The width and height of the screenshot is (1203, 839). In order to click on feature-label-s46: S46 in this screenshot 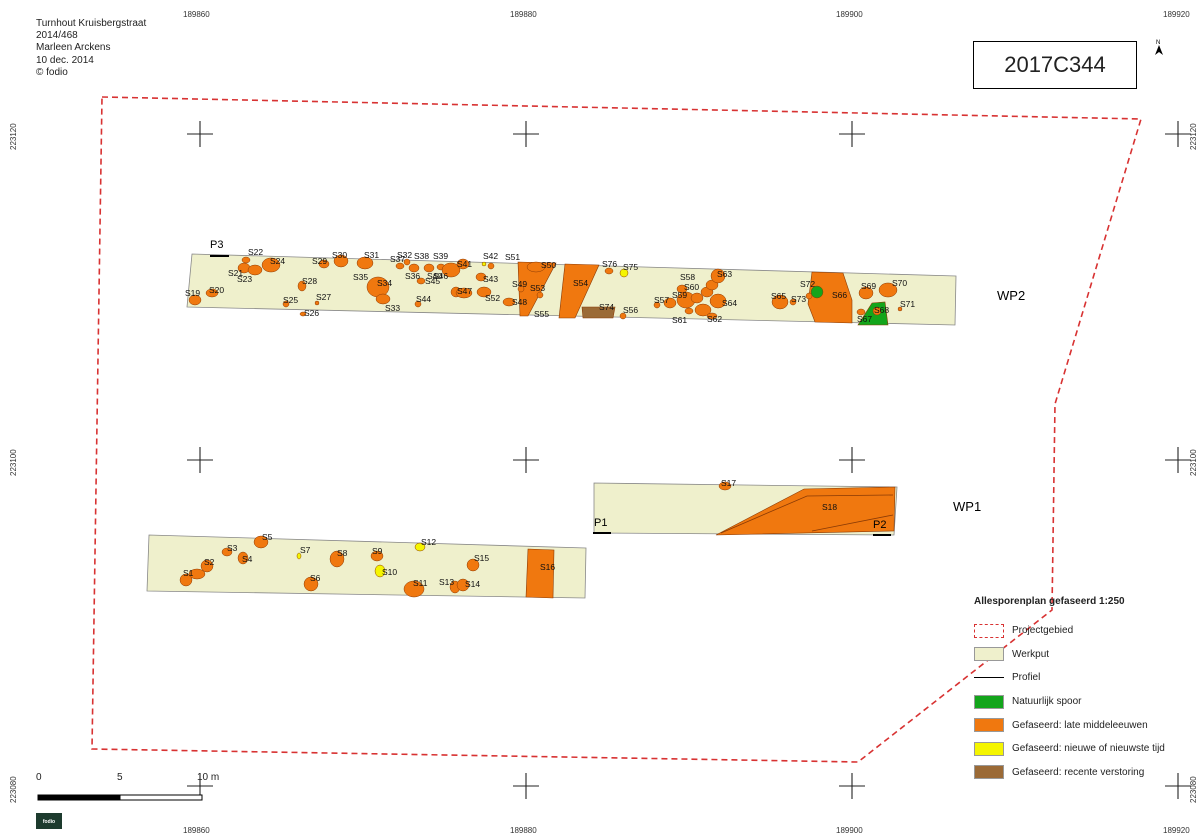, I will do `click(440, 276)`.